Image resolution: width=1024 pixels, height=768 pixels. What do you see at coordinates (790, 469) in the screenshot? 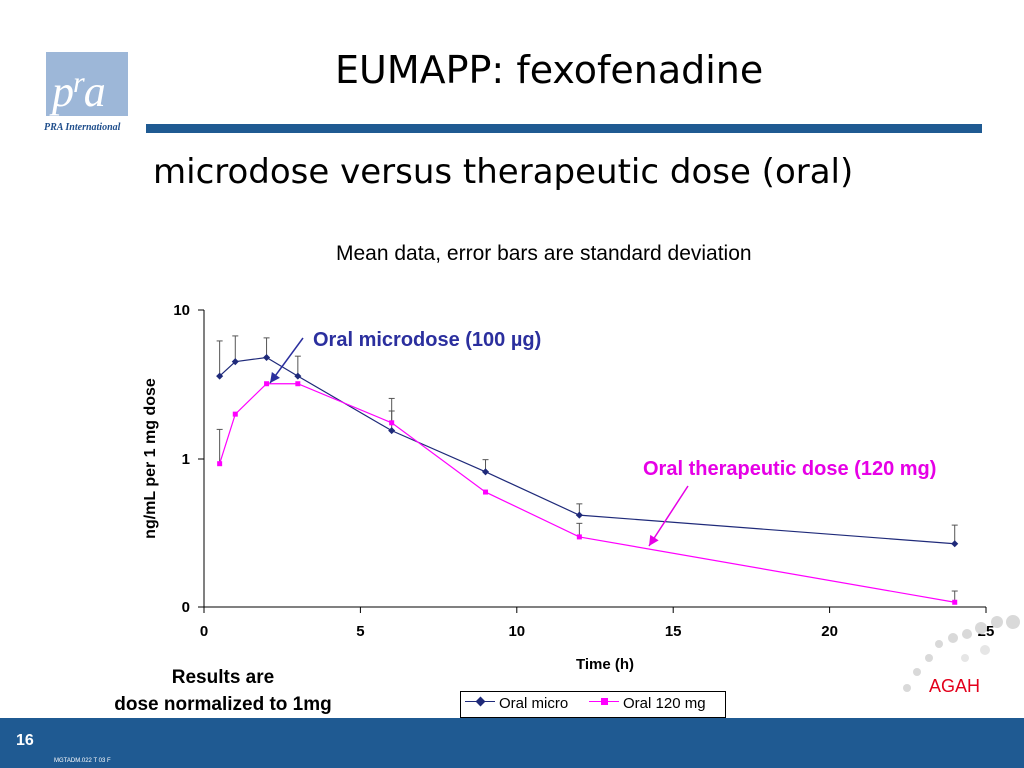
I see `annotation-therapeutic: Oral therapeutic dose (120 mg)` at bounding box center [790, 469].